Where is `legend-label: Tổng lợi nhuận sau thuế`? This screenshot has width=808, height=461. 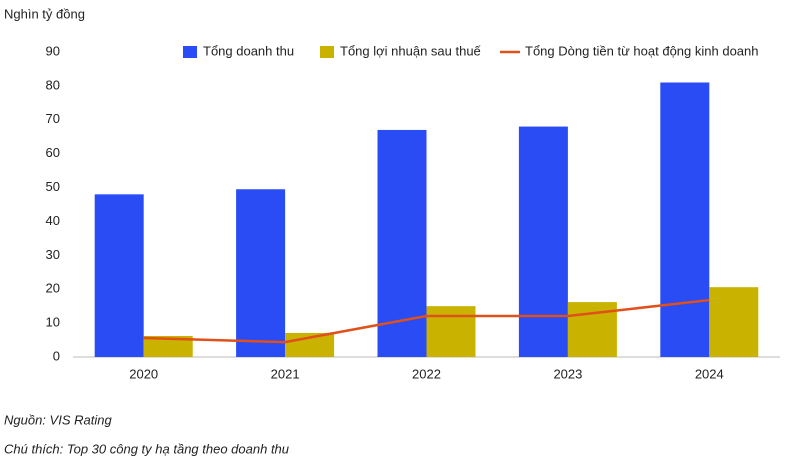
legend-label: Tổng lợi nhuận sau thuế is located at coordinates (411, 50).